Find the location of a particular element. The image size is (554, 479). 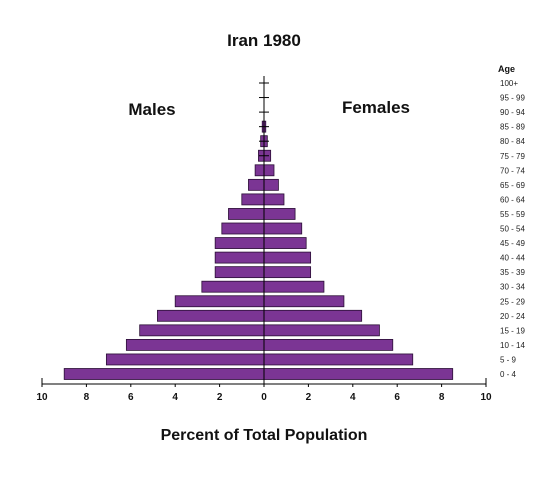

age-label-85-89: 85 - 89 is located at coordinates (512, 127).